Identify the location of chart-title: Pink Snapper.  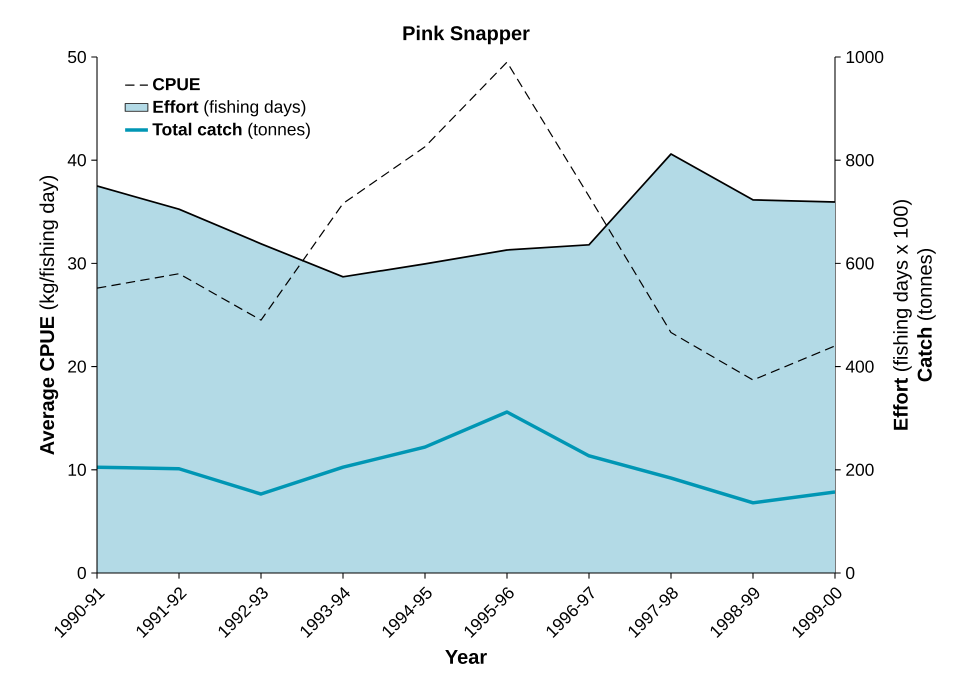
(466, 35).